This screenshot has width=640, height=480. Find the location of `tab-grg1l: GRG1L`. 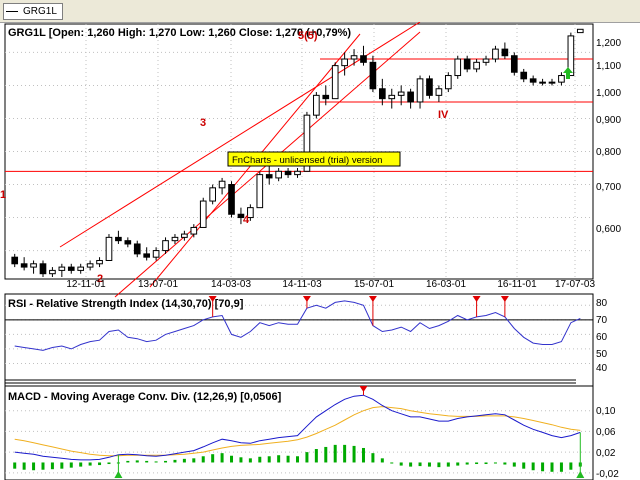

tab-grg1l: GRG1L is located at coordinates (33, 11).